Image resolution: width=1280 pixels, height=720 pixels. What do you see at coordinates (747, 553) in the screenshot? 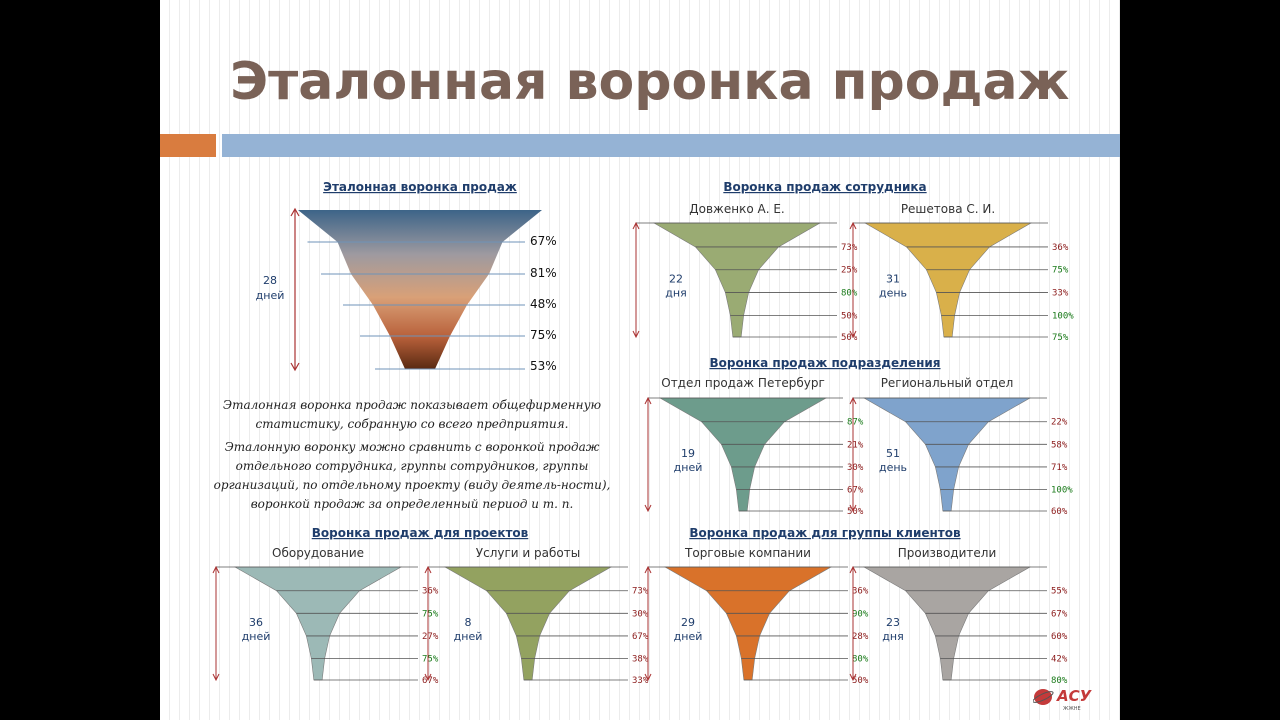
I see `funnel-label: Торговые компании` at bounding box center [747, 553].